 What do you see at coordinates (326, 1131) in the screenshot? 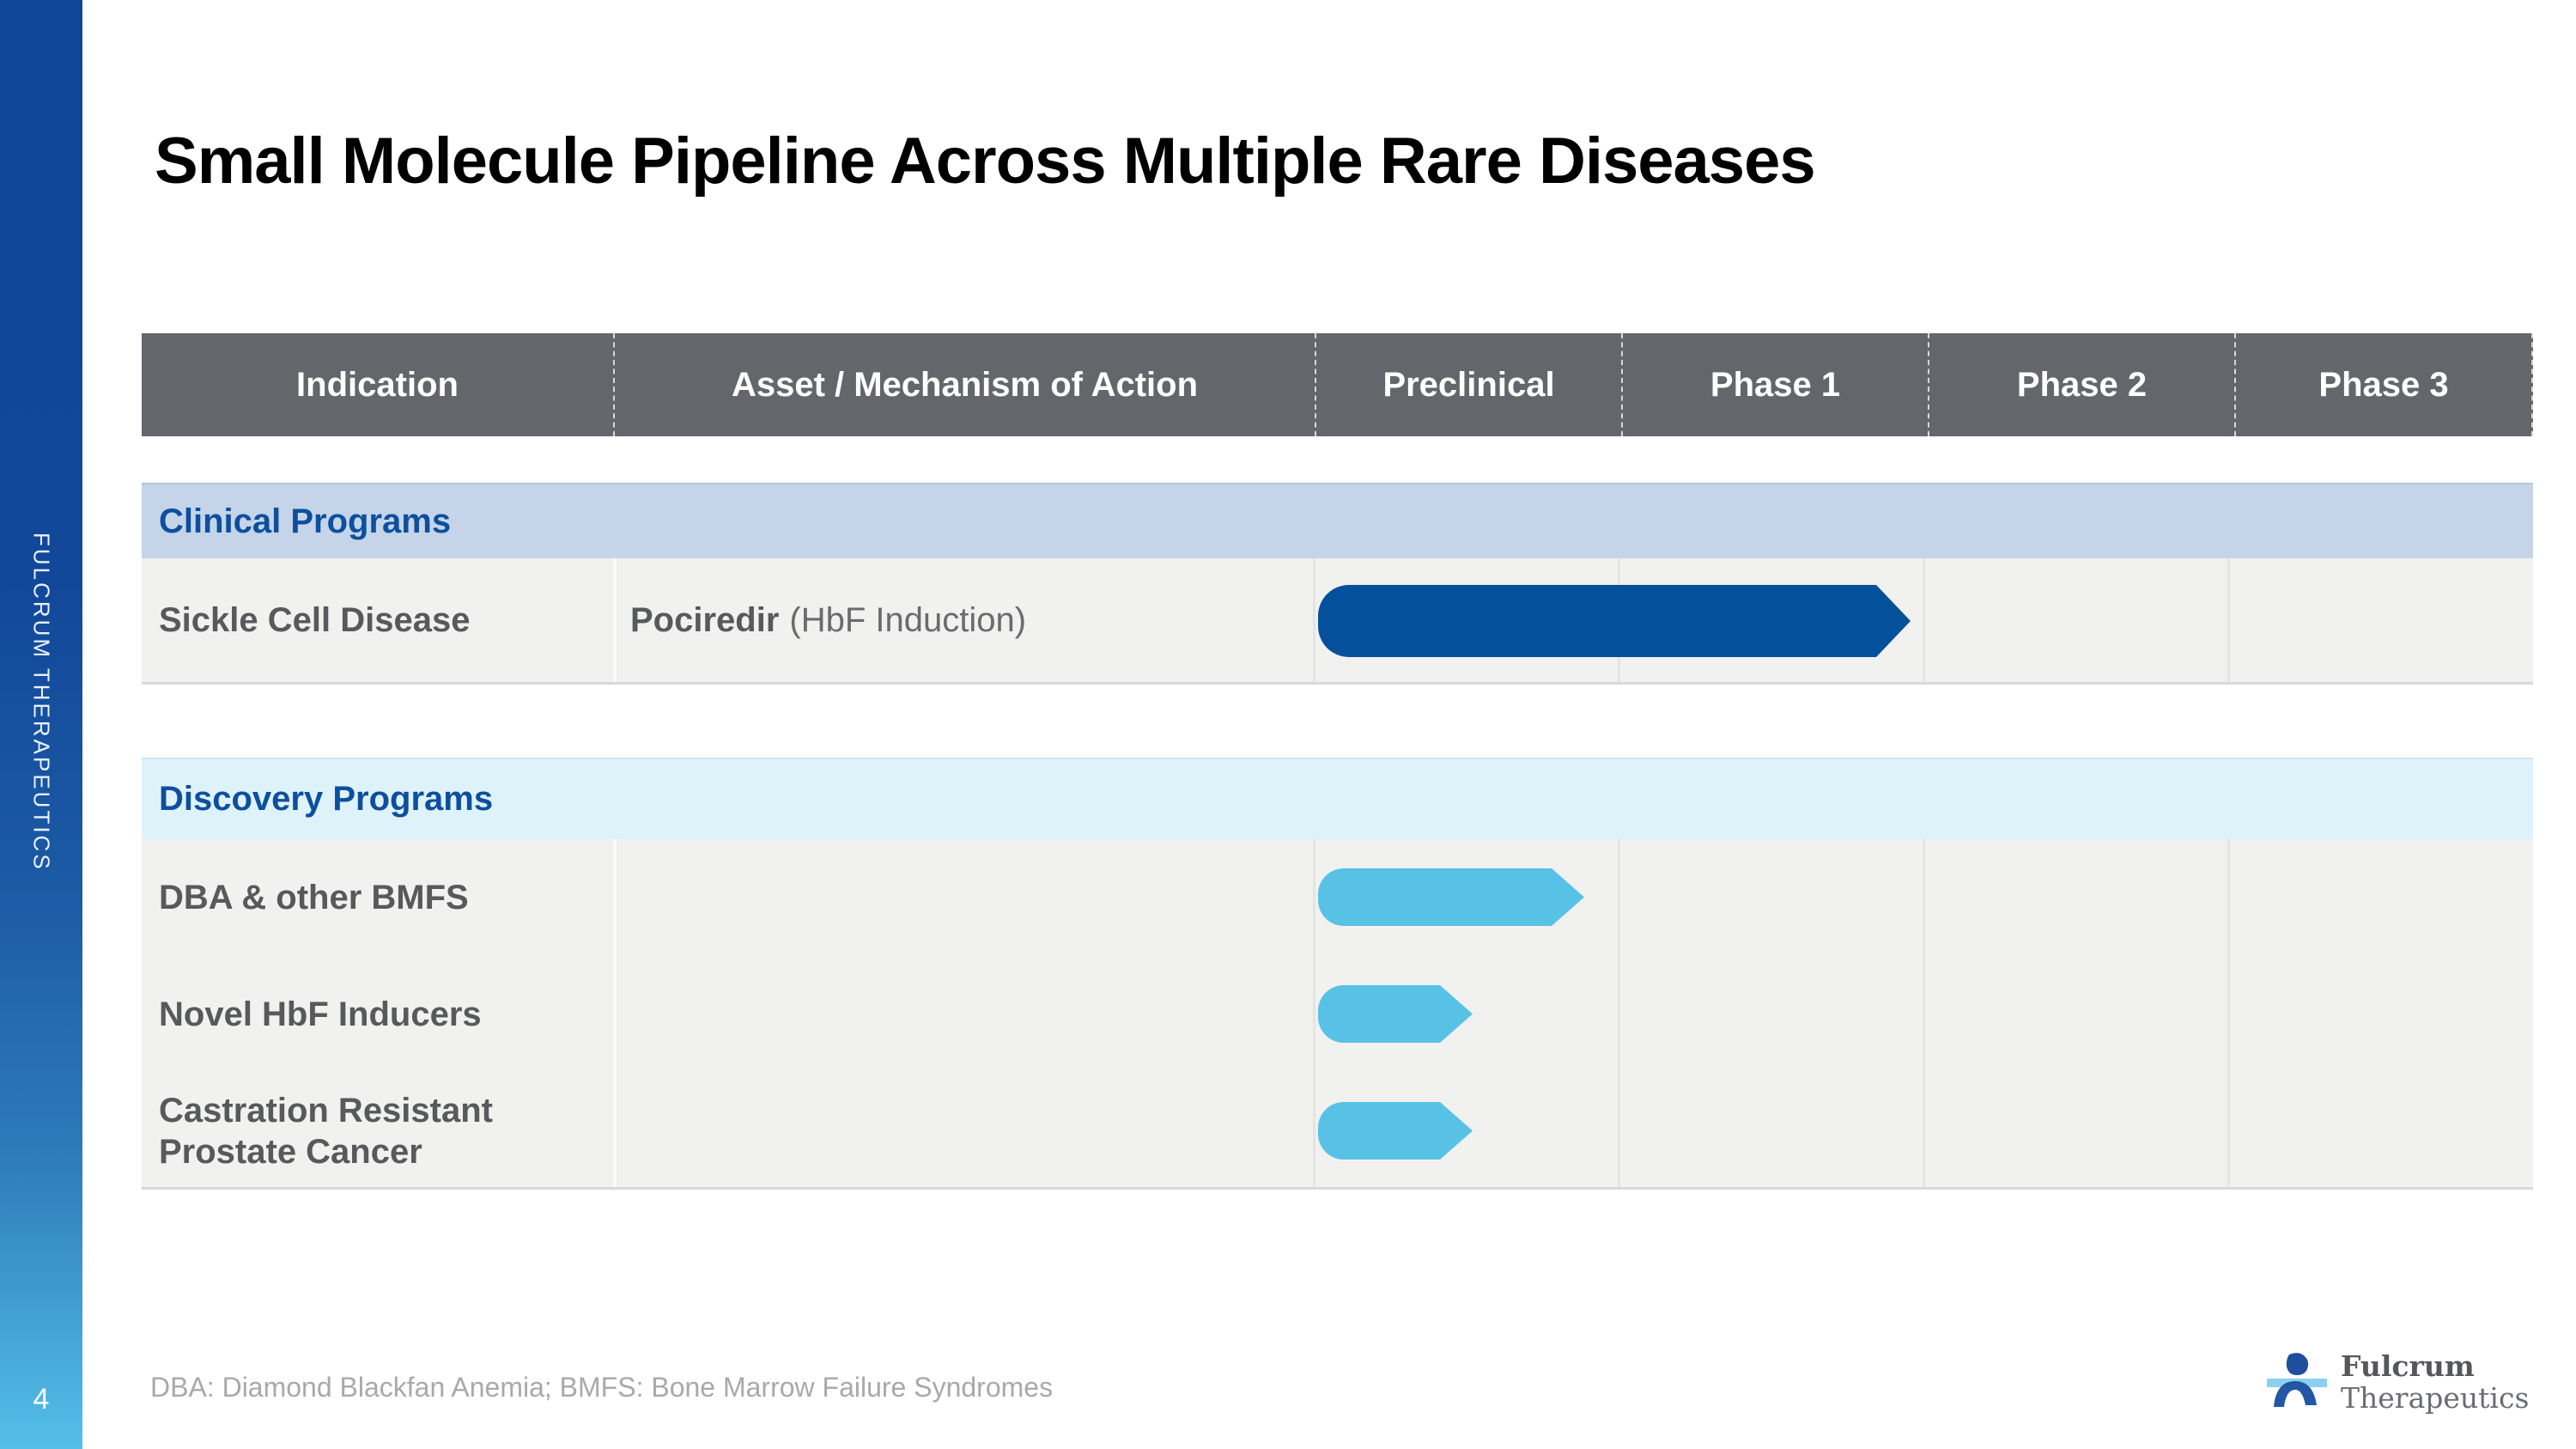
I see `indication-label: Castration Resistant Prostate Cancer` at bounding box center [326, 1131].